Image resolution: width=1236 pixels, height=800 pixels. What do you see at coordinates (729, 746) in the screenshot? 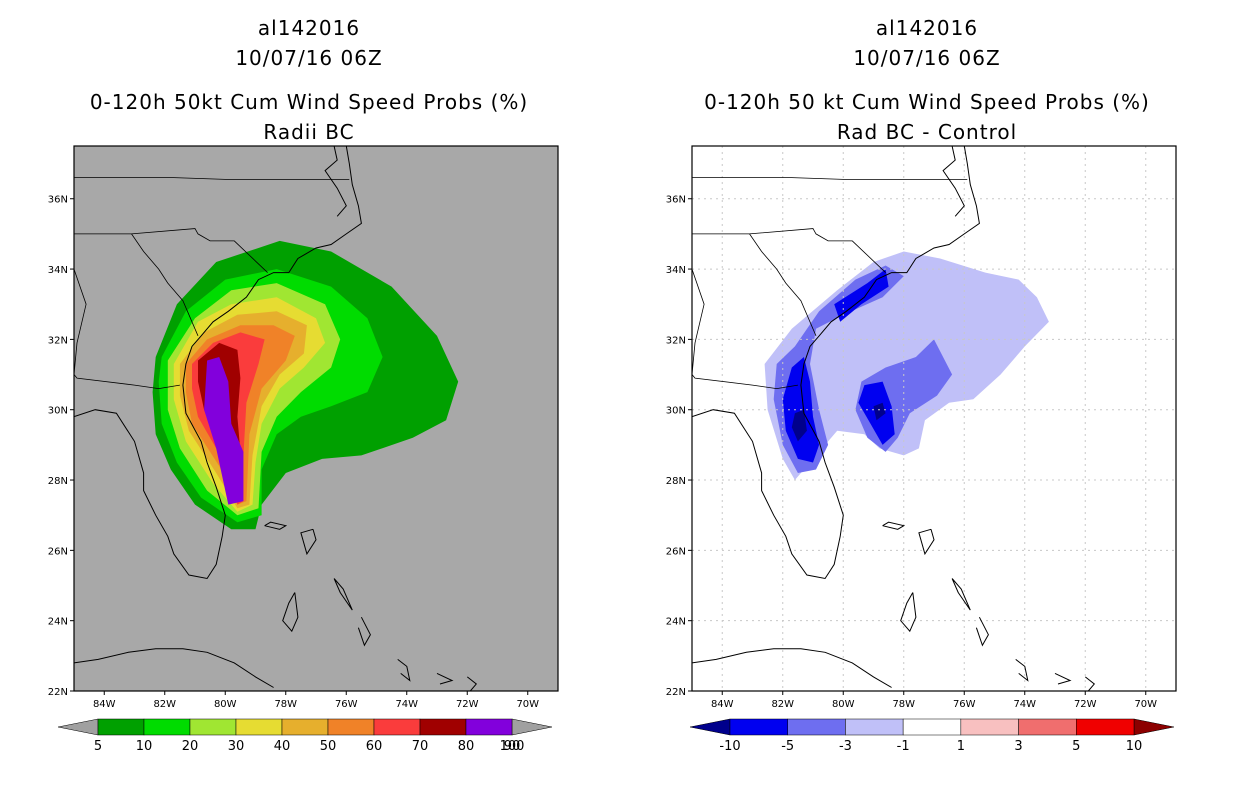
I see `colorbar-label: -10` at bounding box center [729, 746].